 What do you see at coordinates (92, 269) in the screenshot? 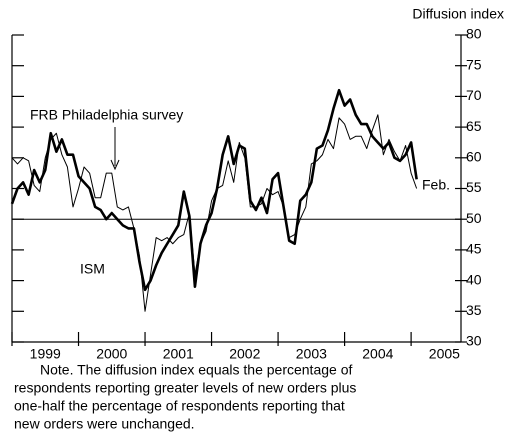
I see `annotation: ISM` at bounding box center [92, 269].